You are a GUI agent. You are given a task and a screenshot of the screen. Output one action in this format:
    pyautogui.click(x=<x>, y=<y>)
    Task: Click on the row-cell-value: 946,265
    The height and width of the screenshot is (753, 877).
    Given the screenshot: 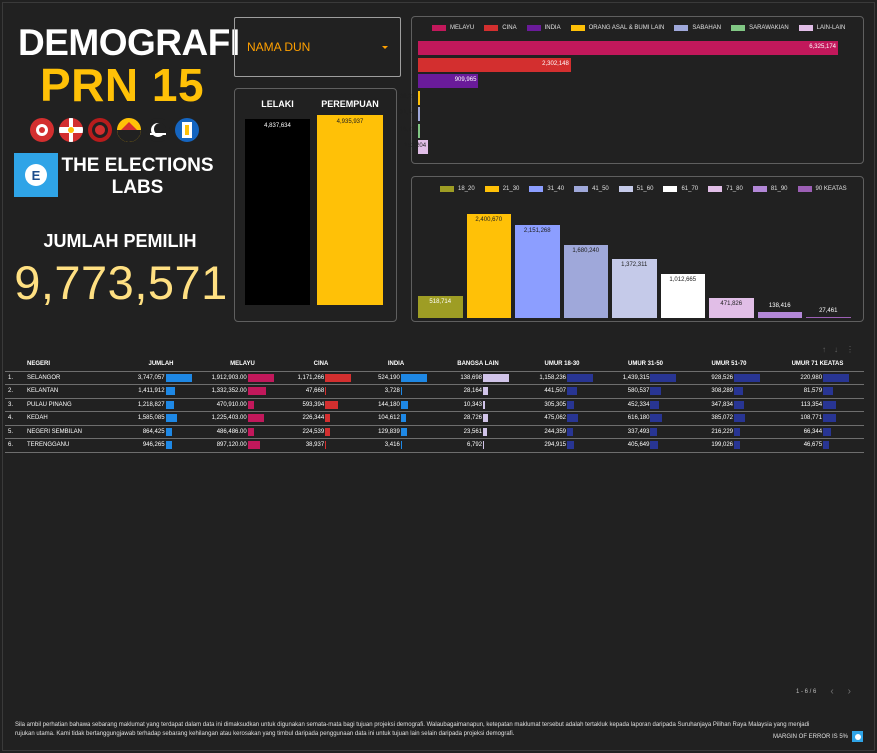 What is the action you would take?
    pyautogui.click(x=153, y=445)
    